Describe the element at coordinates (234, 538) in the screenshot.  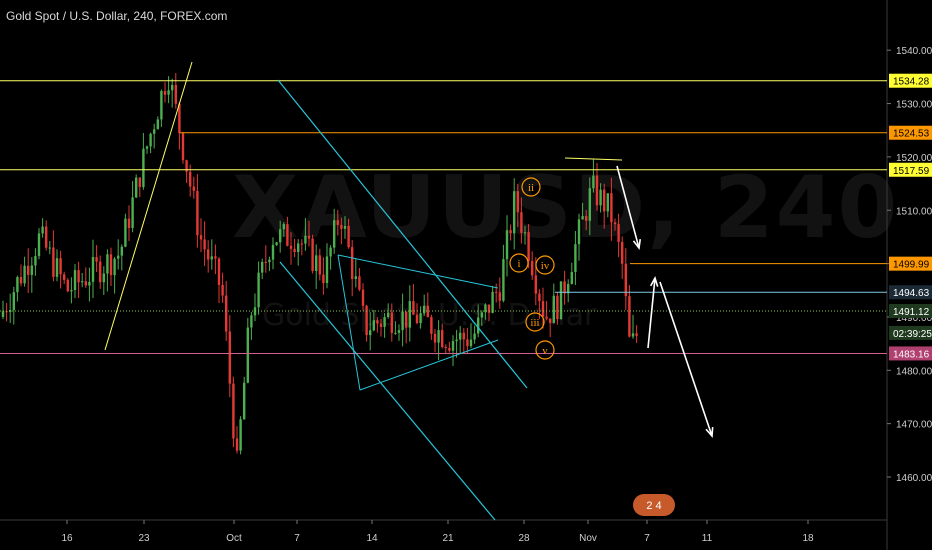
I see `x-tick-label: Oct` at that location.